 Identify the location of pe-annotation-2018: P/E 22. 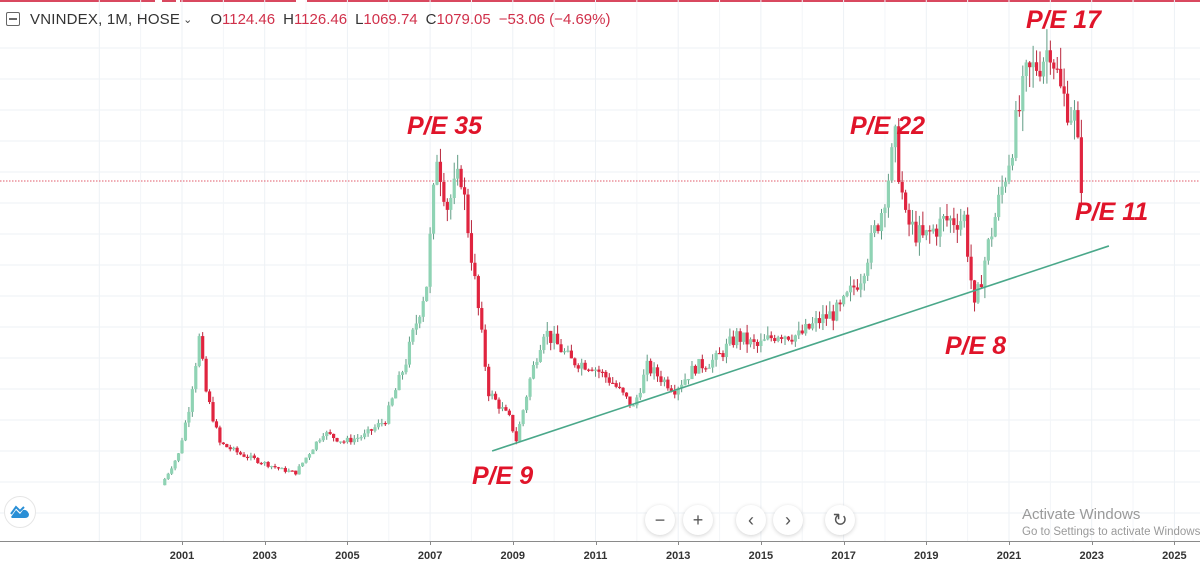
(888, 126).